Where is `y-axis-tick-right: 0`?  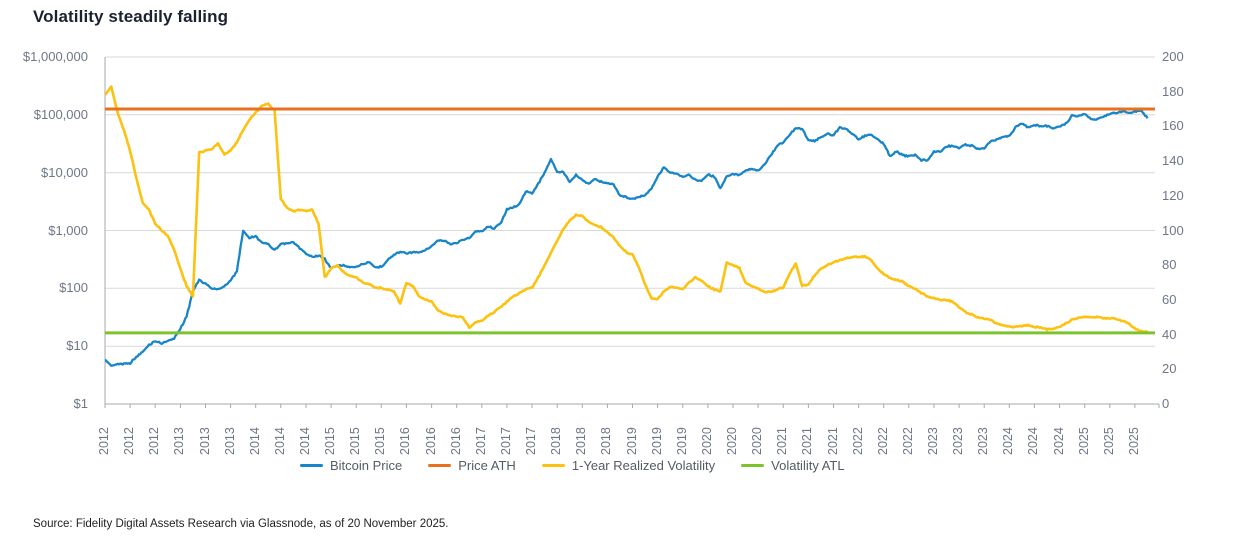
y-axis-tick-right: 0 is located at coordinates (1166, 403).